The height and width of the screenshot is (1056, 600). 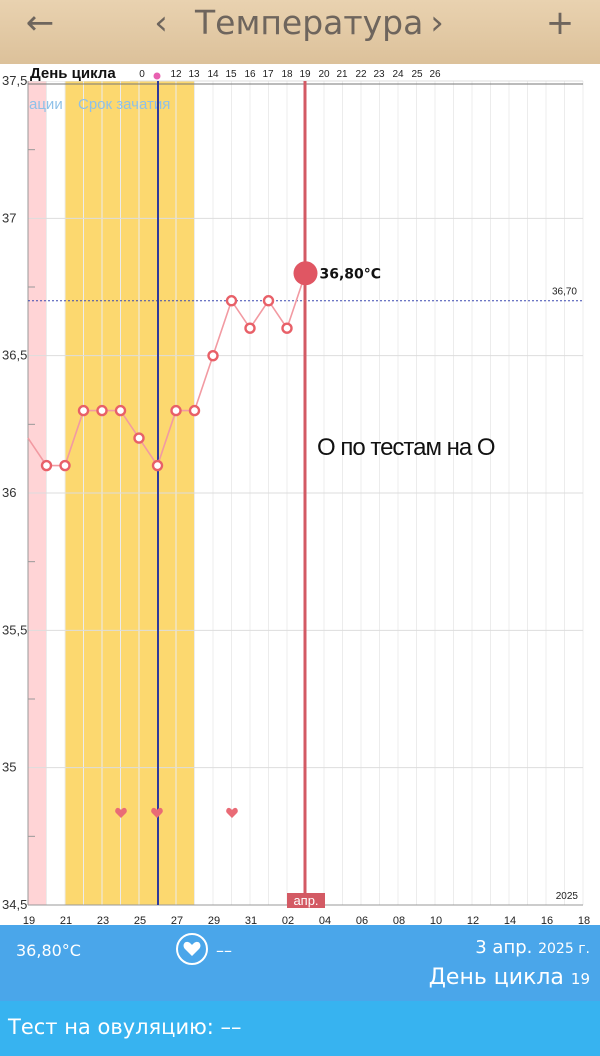 I want to click on x-tick-label: 29, so click(x=214, y=920).